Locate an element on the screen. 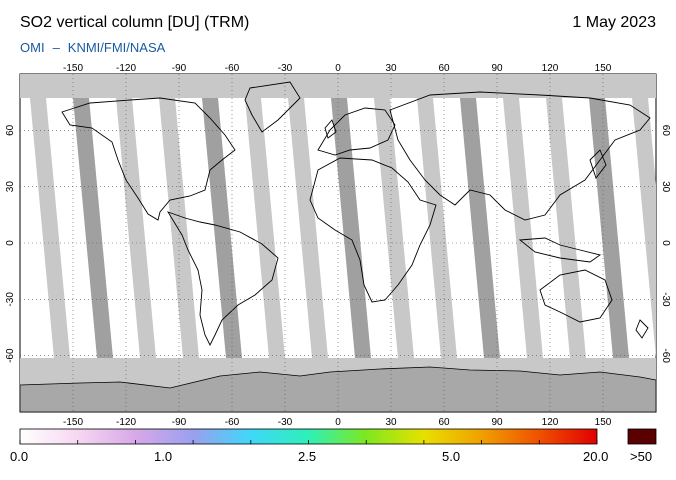  lat-tick-labels-right: 60 30 0 -30 -60 is located at coordinates (665, 244).